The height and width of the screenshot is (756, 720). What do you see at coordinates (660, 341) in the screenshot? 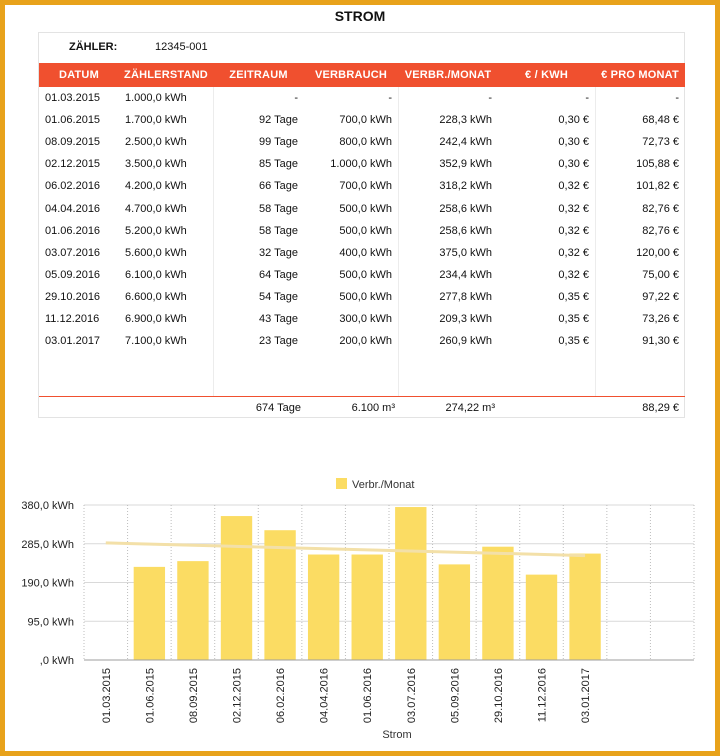
I see `cell-eur-pro-monat: 91,30 €` at bounding box center [660, 341].